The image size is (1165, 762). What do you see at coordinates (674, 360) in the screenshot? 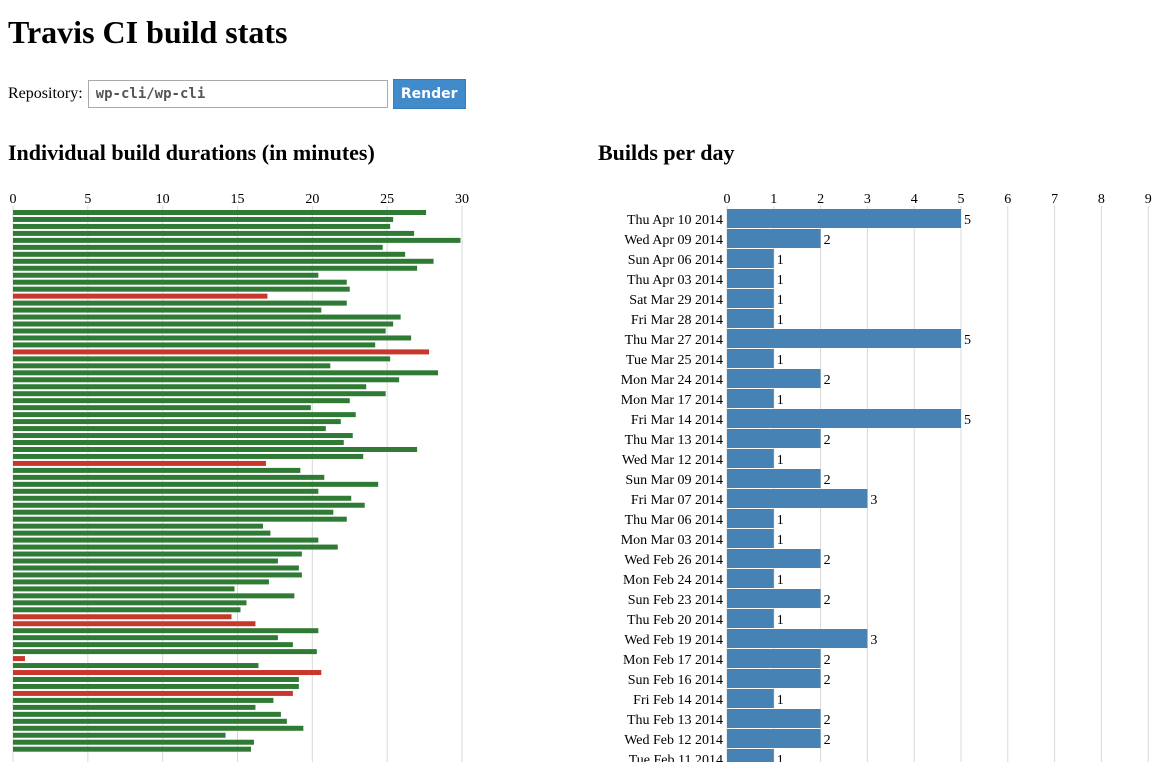
I see `category-label: Tue Mar 25 2014` at bounding box center [674, 360].